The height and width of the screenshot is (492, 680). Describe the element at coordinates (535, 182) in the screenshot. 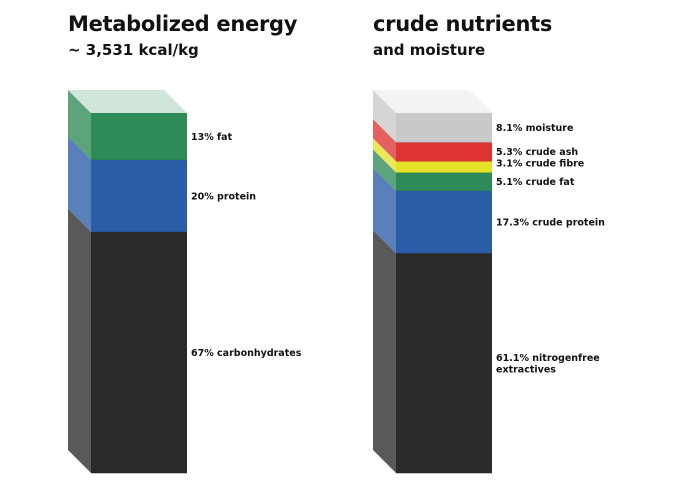

I see `segment-label: 5.1% crude fat` at that location.